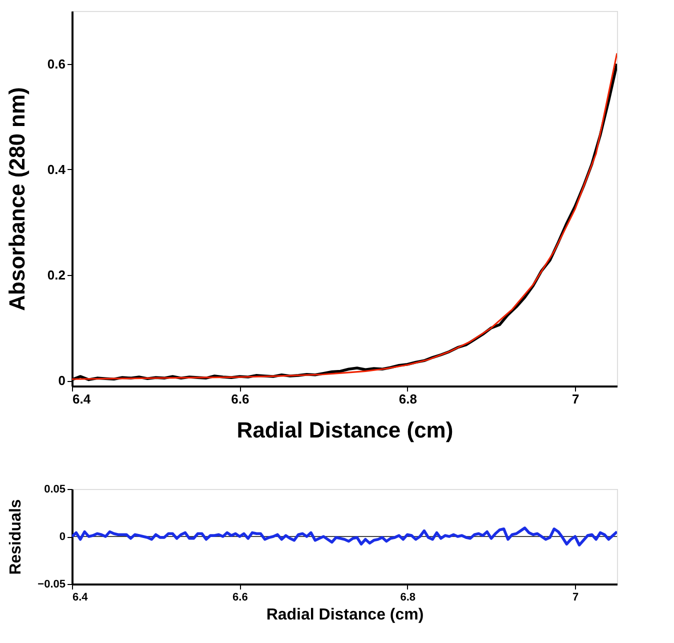 The height and width of the screenshot is (643, 674). What do you see at coordinates (17, 199) in the screenshot?
I see `y-axis-title: Absorbance (280 nm)` at bounding box center [17, 199].